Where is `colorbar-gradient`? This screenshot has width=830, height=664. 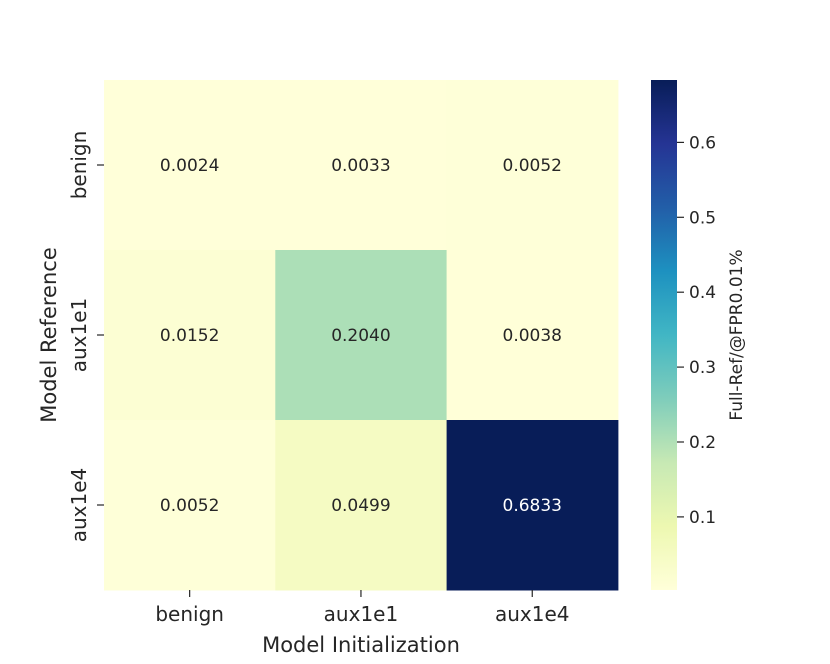
colorbar-gradient is located at coordinates (664, 335).